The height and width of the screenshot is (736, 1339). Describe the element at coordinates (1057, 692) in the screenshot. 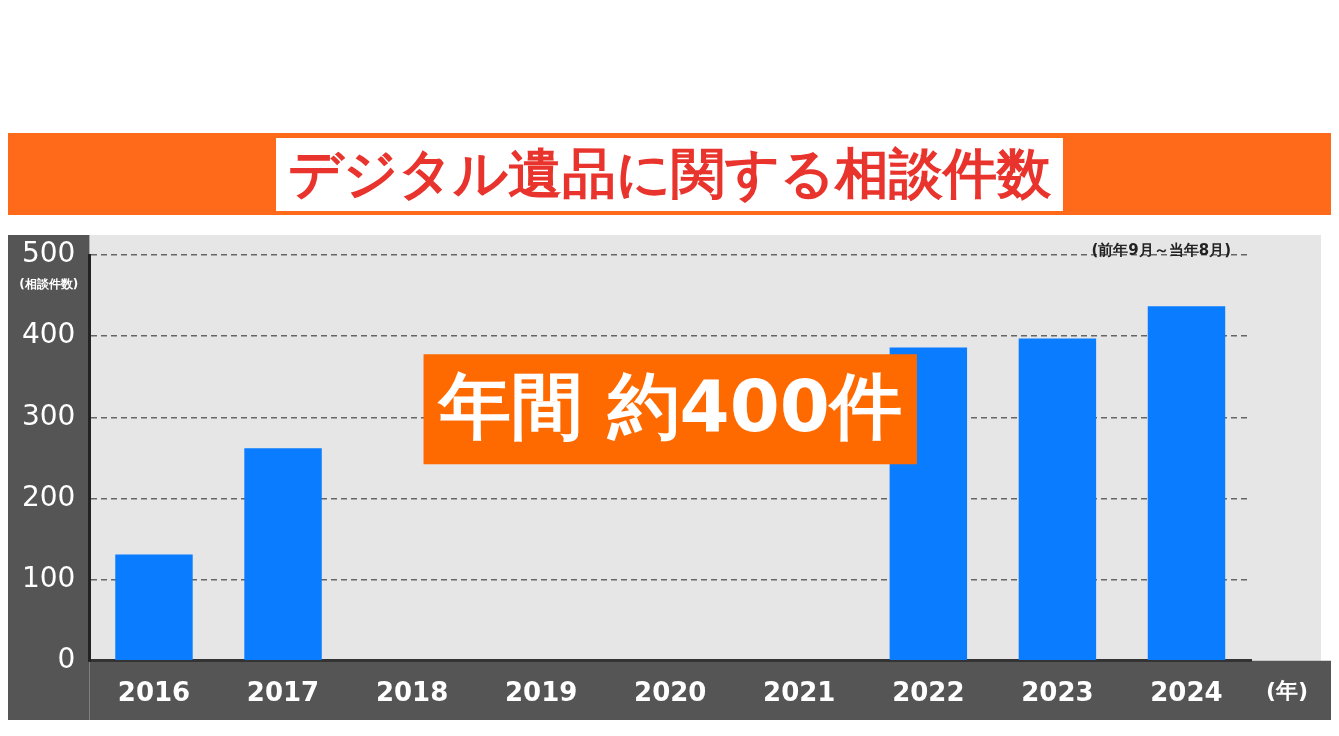

I see `x-tick-label: 2023` at that location.